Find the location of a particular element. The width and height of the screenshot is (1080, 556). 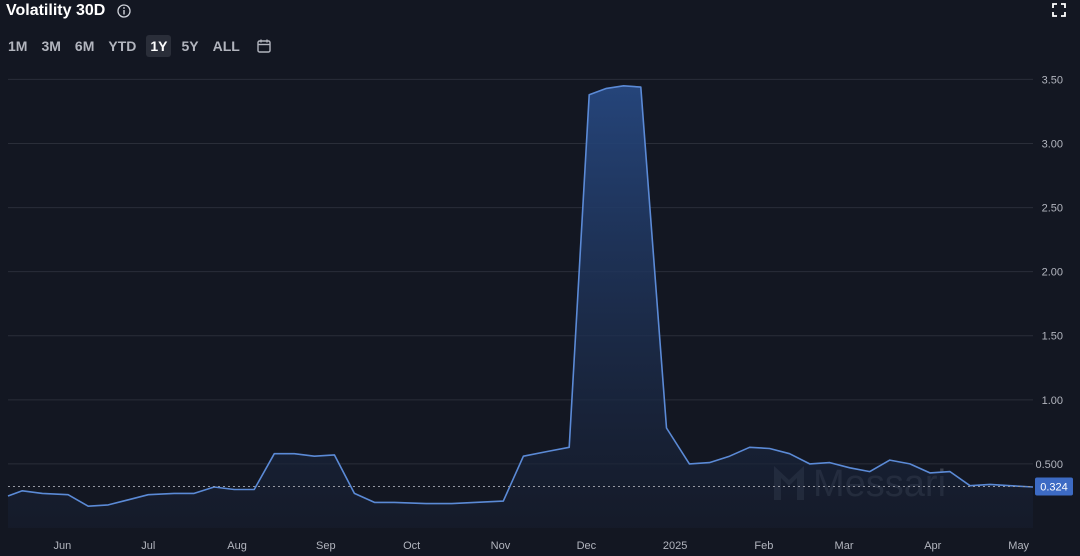

x-tick-label: Jul is located at coordinates (148, 546).